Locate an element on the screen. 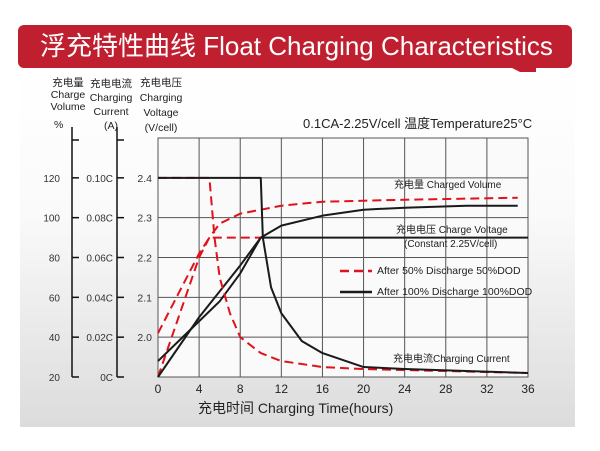  annotation-charge-voltage: 充电电压 Charge Voltage is located at coordinates (452, 230).